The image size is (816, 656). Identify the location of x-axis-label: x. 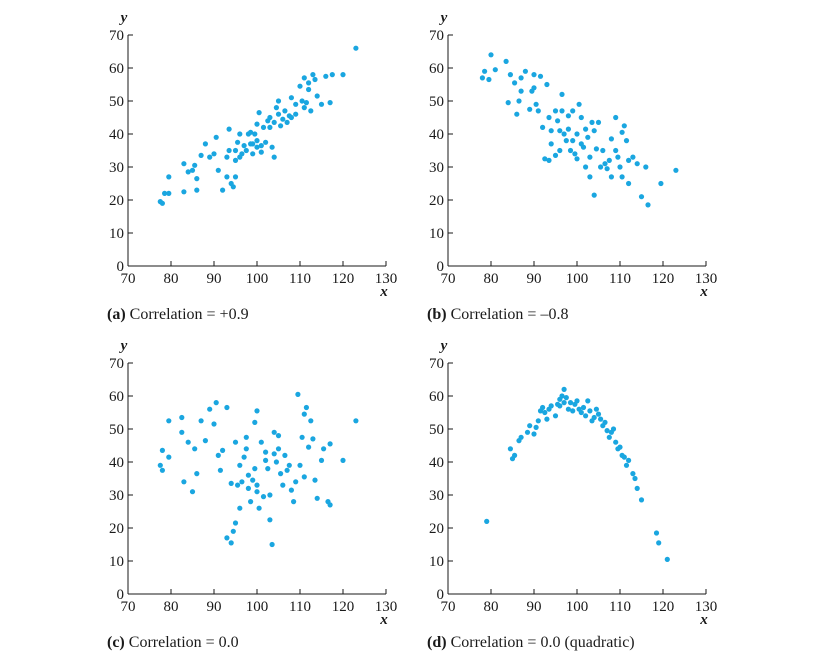
(383, 292).